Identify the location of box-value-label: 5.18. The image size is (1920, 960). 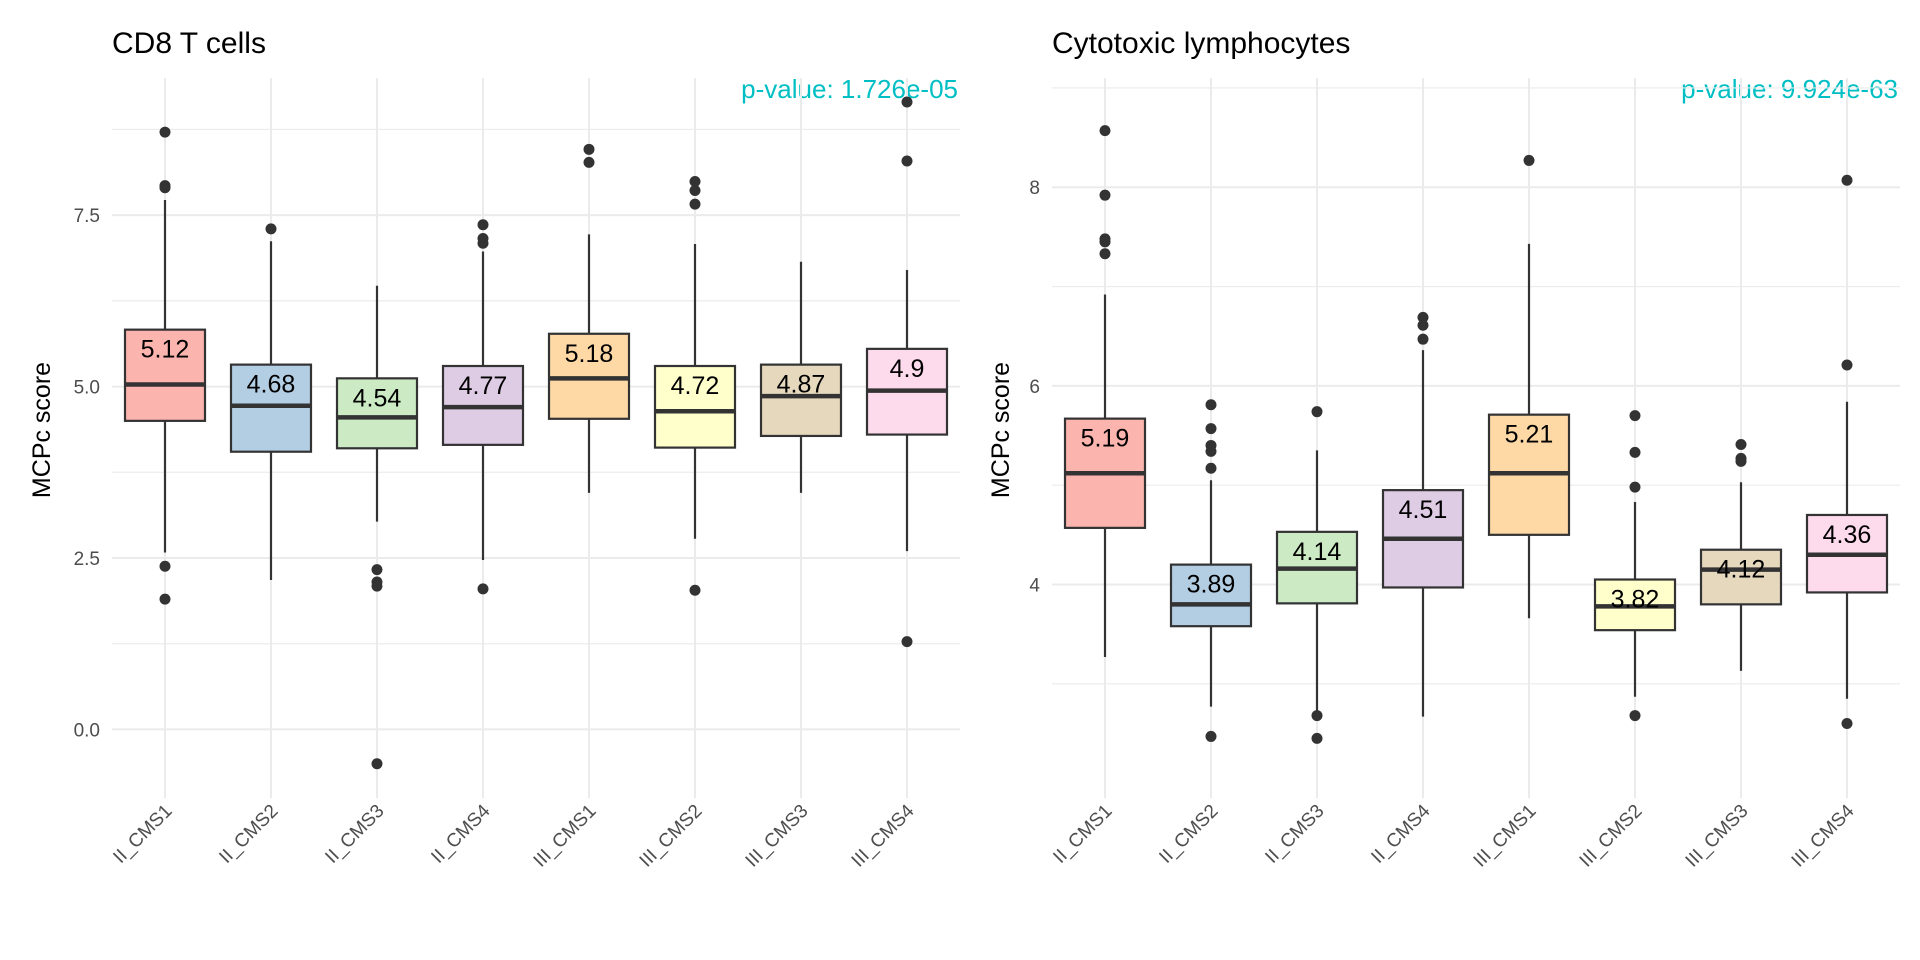
(589, 354).